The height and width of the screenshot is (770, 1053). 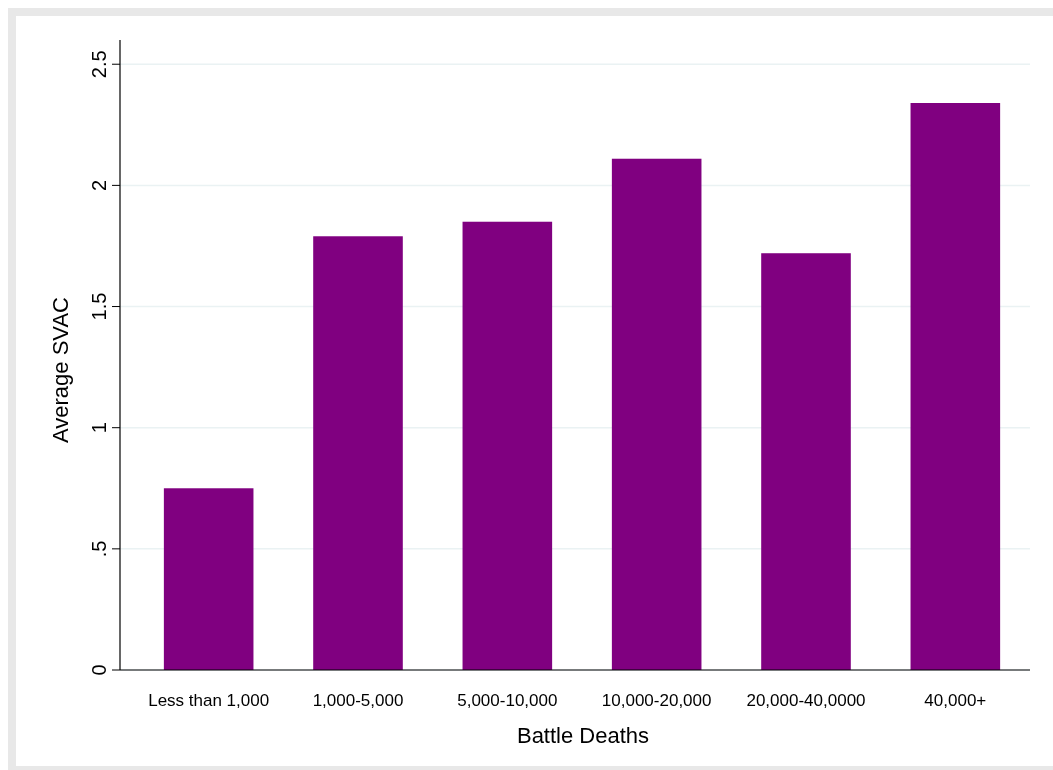 What do you see at coordinates (99, 428) in the screenshot?
I see `y-tick-label: 1` at bounding box center [99, 428].